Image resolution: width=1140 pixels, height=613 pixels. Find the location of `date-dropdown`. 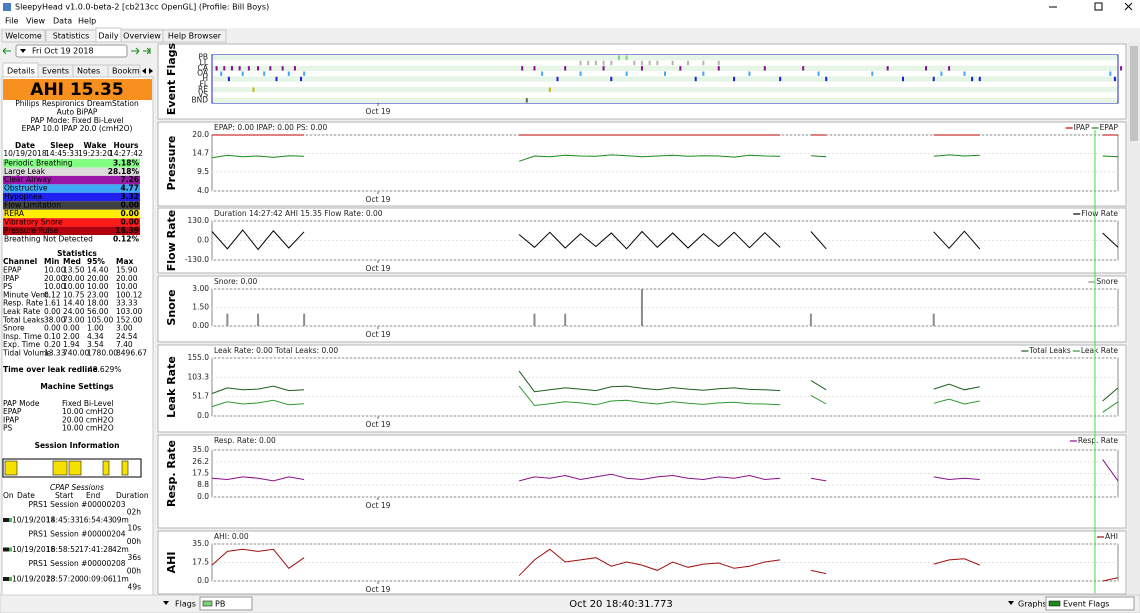

date-dropdown is located at coordinates (23, 51).